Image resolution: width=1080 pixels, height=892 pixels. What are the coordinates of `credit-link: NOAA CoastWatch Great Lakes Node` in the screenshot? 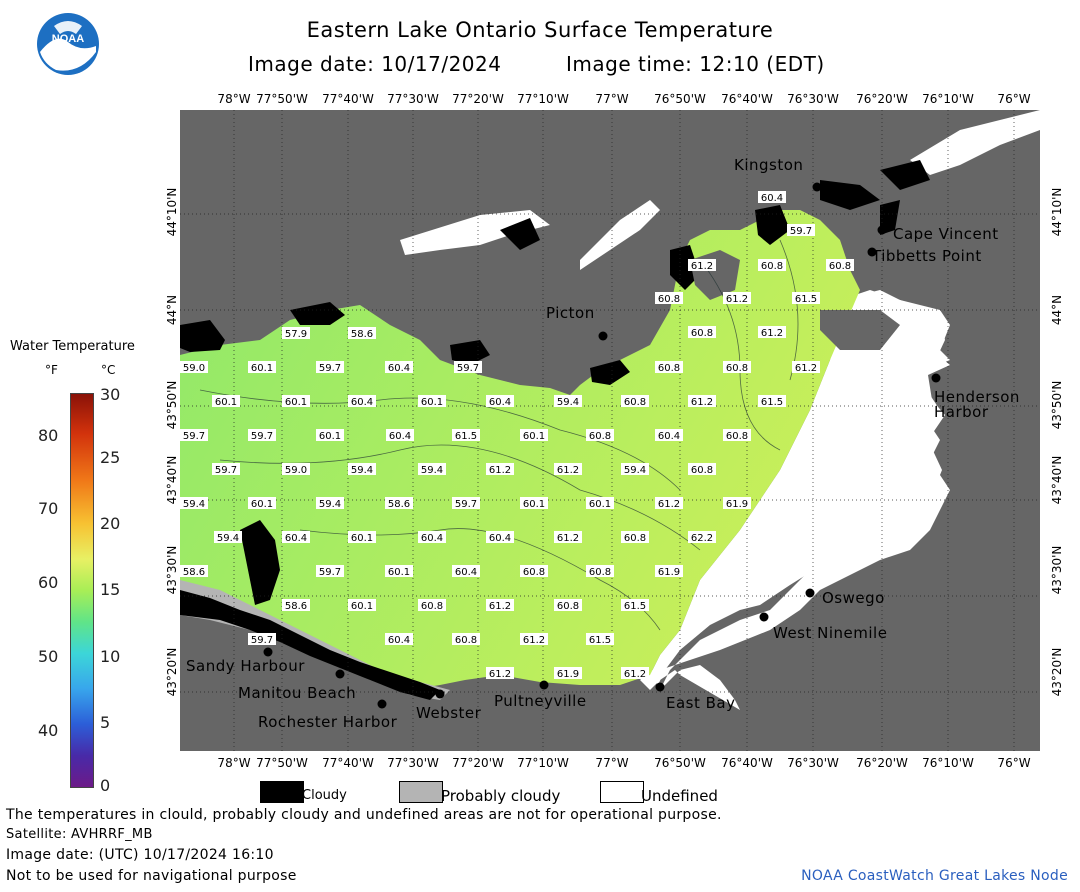 It's located at (934, 876).